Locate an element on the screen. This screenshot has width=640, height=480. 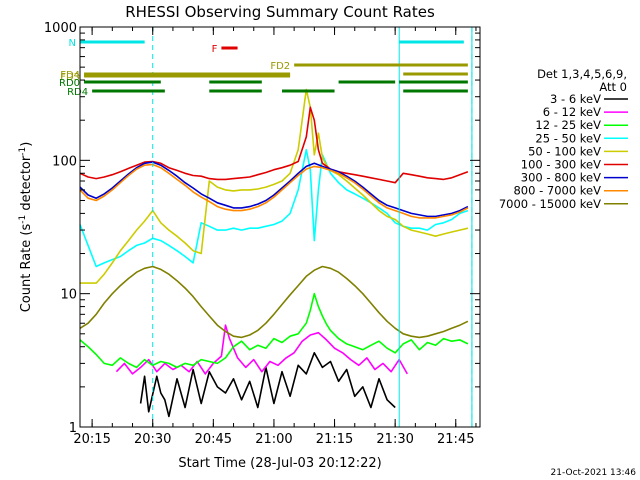
legend-entry-label: 25 - 50 keV is located at coordinates (568, 138).